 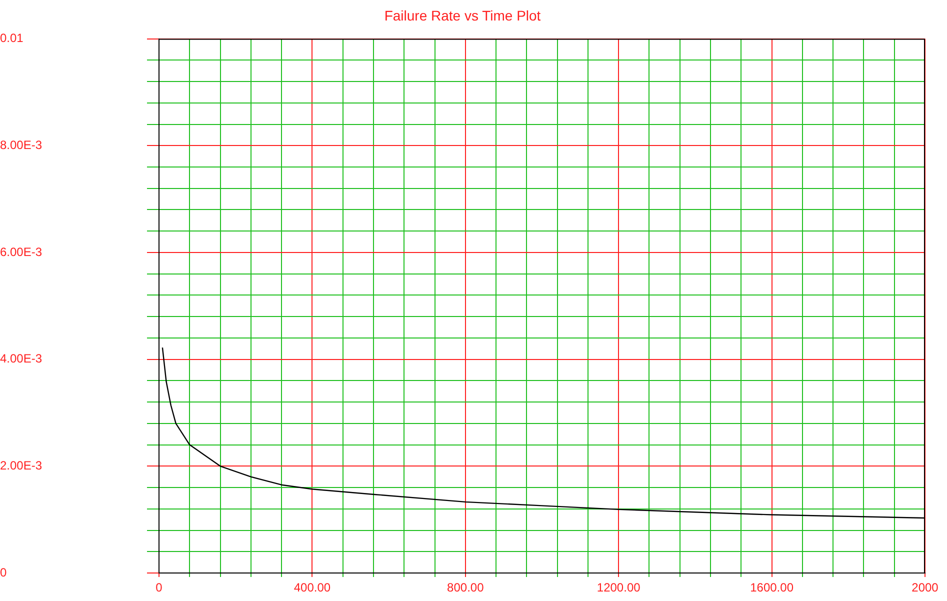 I want to click on y-tick-label: 8.00E-3, so click(x=21, y=145).